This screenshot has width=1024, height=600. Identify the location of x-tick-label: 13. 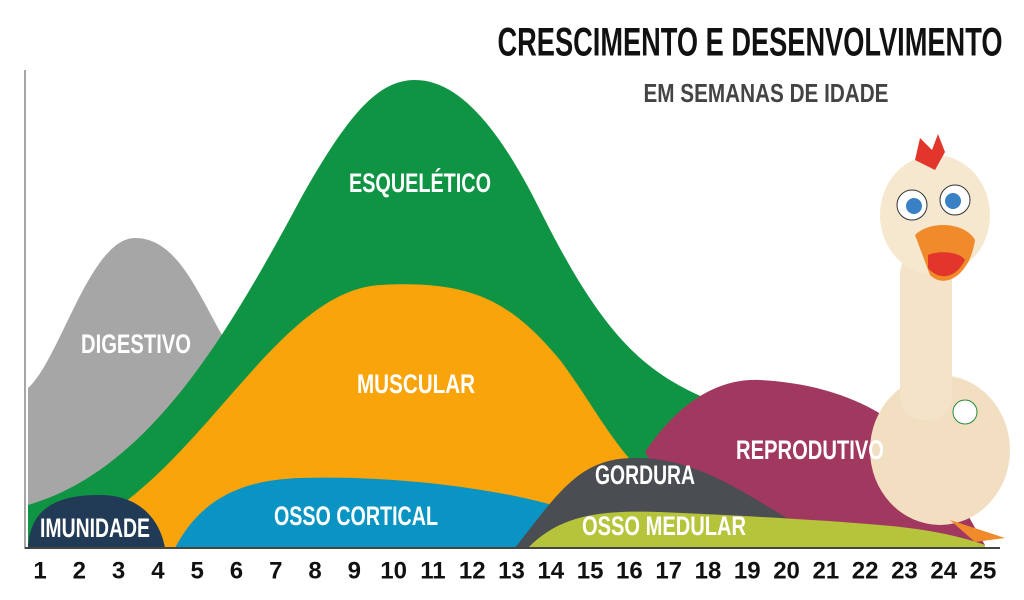
(511, 570).